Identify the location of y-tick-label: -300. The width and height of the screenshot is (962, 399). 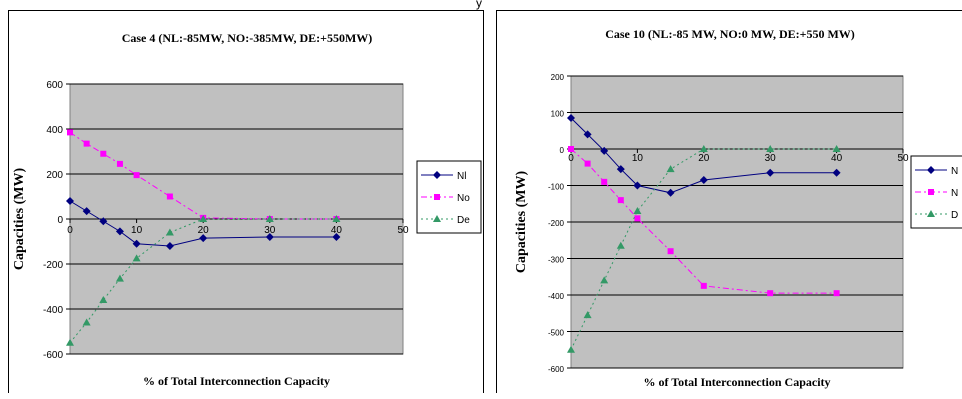
(556, 260).